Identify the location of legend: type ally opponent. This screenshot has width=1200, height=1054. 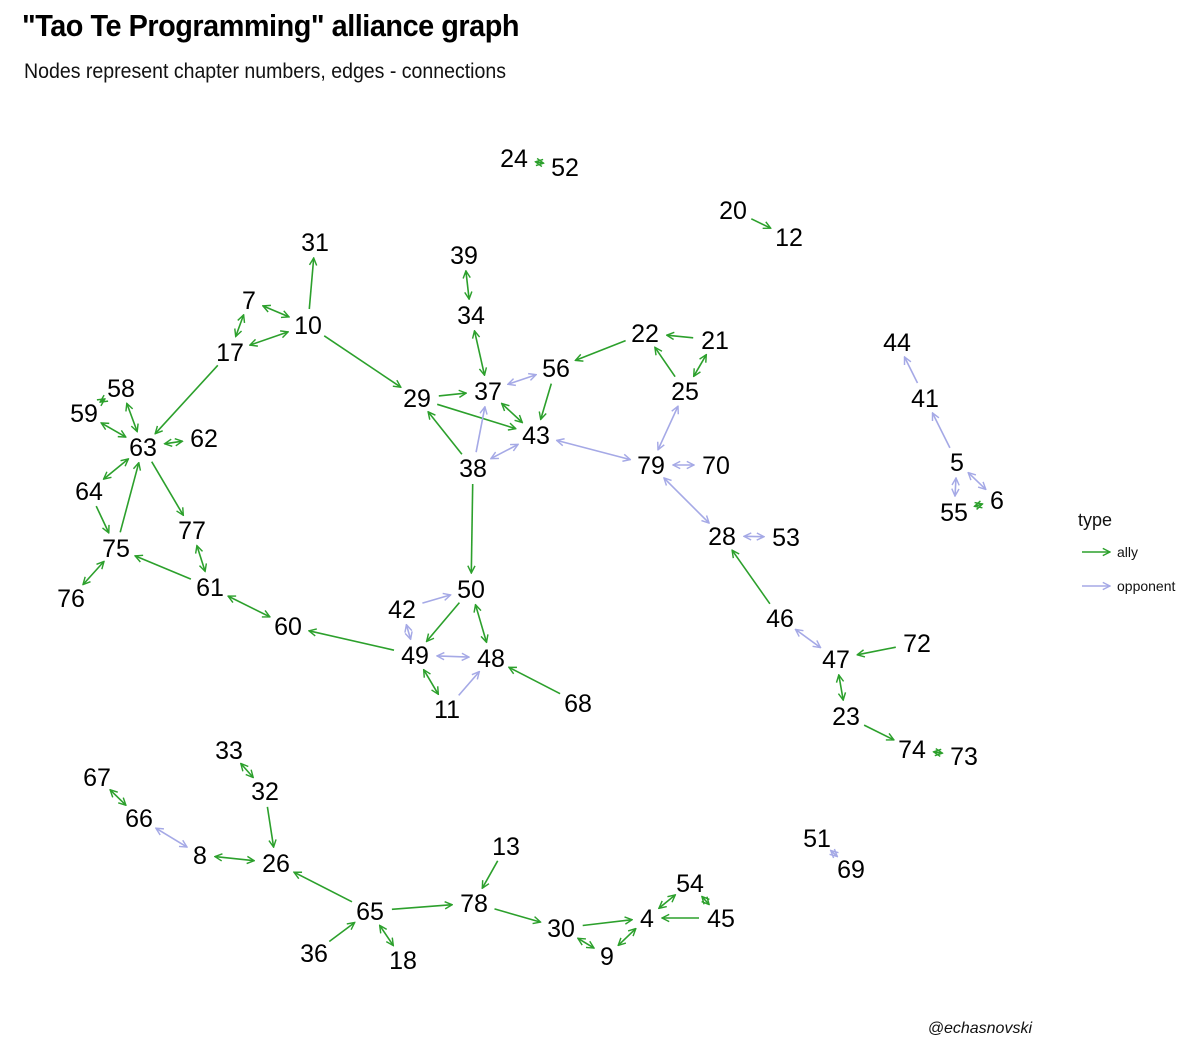
(1127, 552).